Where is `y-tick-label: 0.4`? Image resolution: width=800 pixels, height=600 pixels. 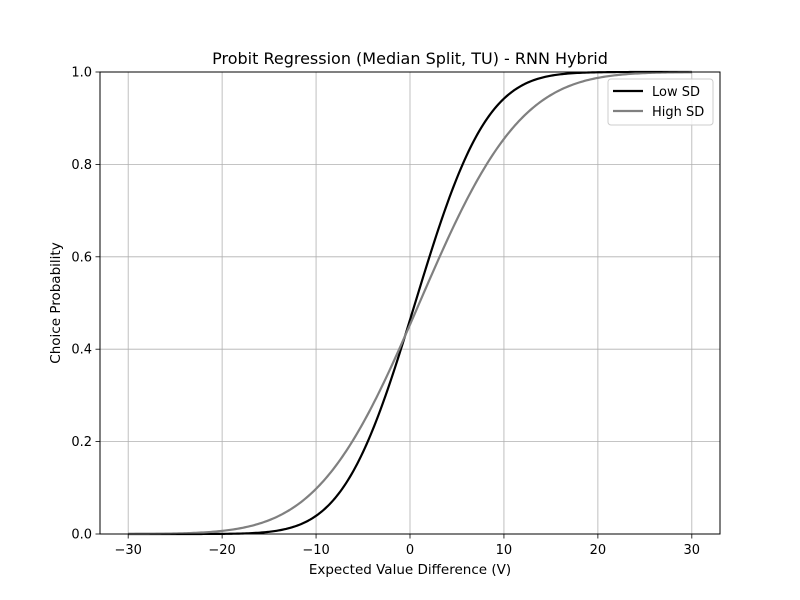 y-tick-label: 0.4 is located at coordinates (81, 350).